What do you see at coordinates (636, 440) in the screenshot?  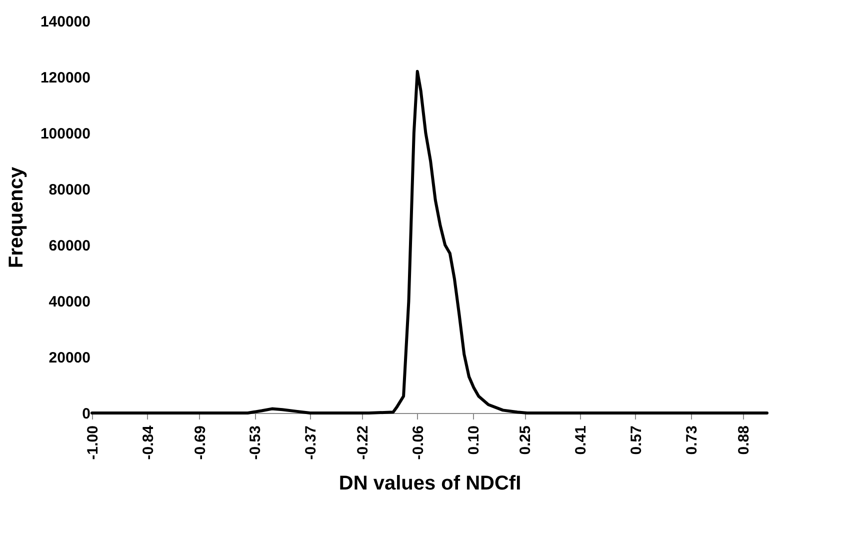 I see `x-tick-label: 0.57` at bounding box center [636, 440].